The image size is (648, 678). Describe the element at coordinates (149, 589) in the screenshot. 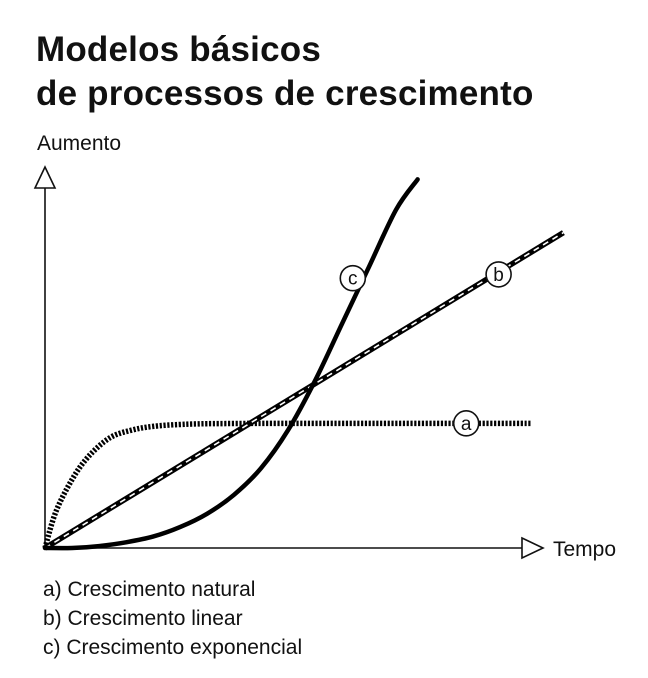

I see `legend-item-a: a) Crescimento natural` at that location.